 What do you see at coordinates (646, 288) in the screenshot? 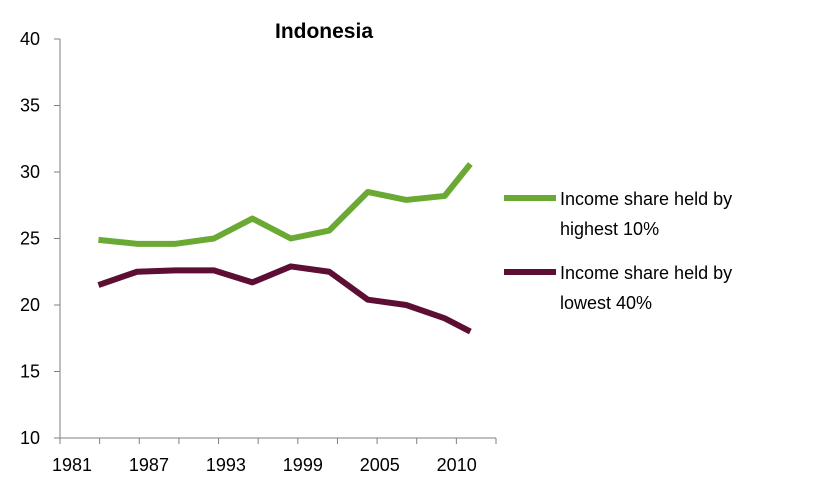
I see `legend-label-2: Income share held by lowest 40%` at bounding box center [646, 288].